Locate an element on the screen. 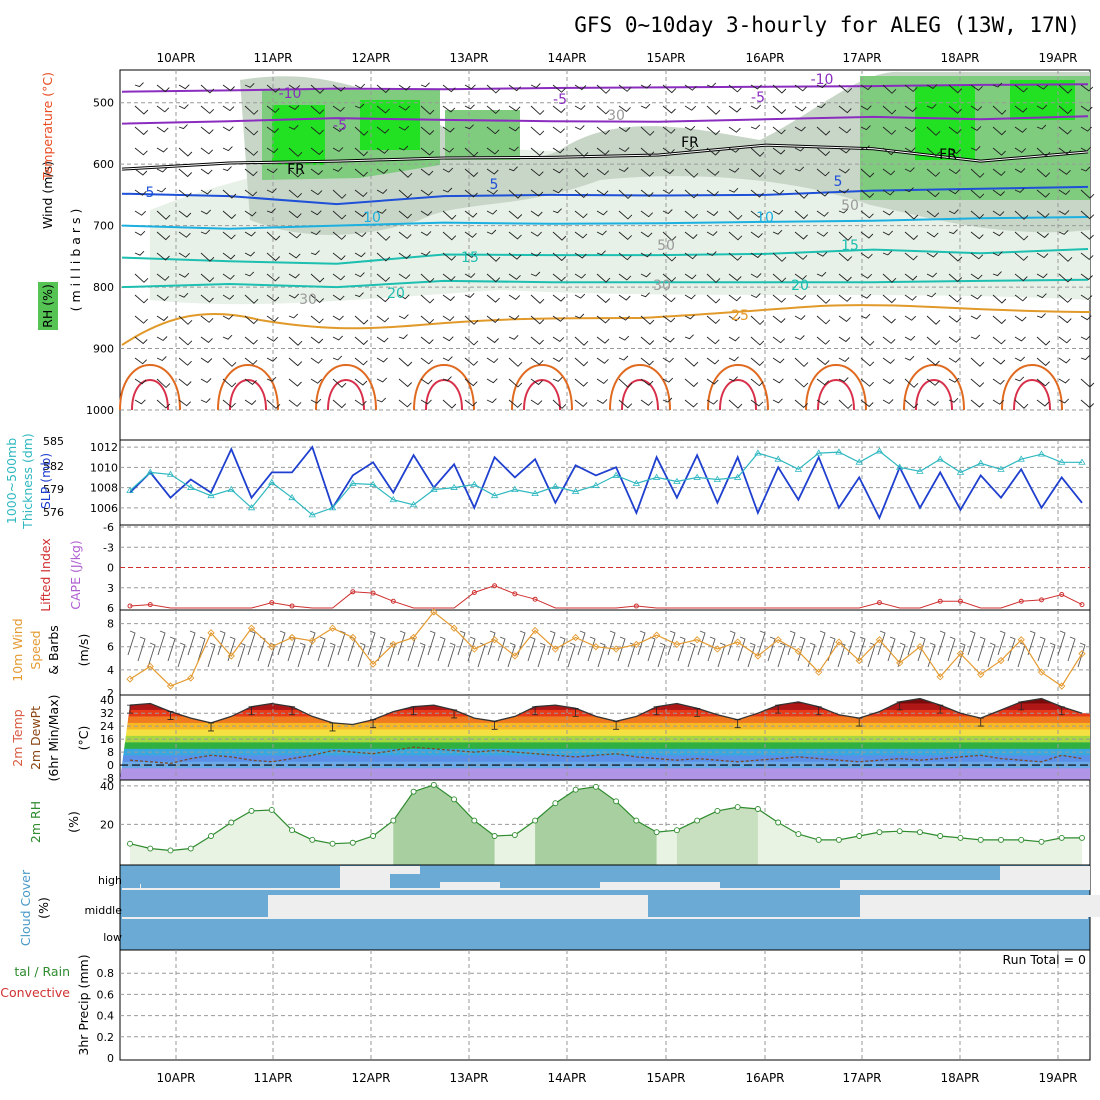 The image size is (1100, 1100). wind-gridlines is located at coordinates (605, 652).